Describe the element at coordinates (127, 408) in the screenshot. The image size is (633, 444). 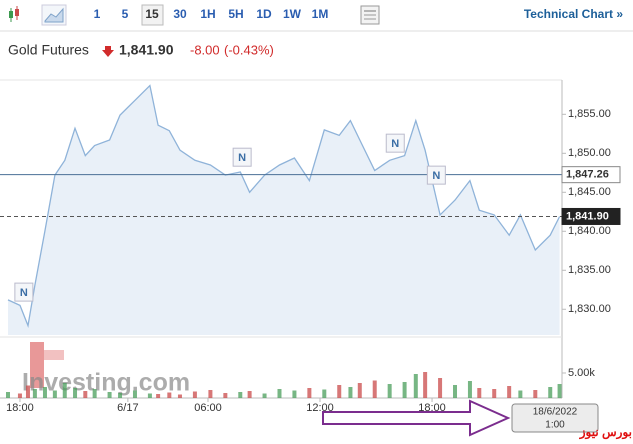
I see `x-tick-label: 6/17` at that location.